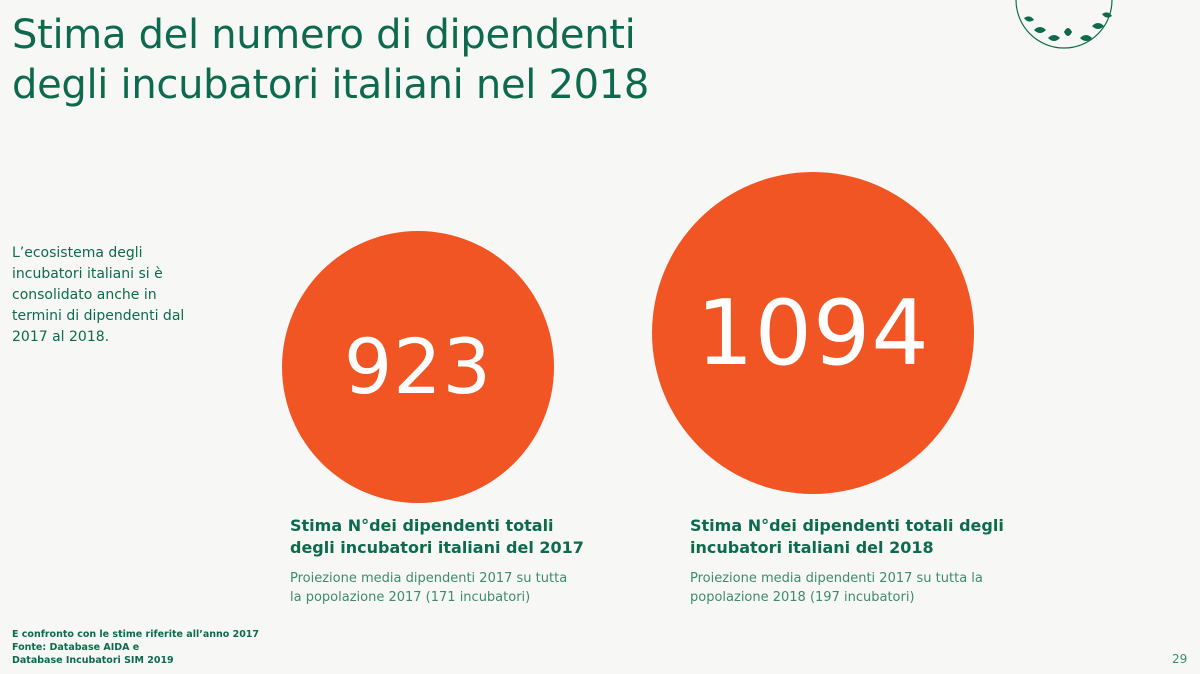  What do you see at coordinates (847, 525) in the screenshot?
I see `caption-title-2018-line-1: Stima N°dei dipendenti totali degli` at bounding box center [847, 525].